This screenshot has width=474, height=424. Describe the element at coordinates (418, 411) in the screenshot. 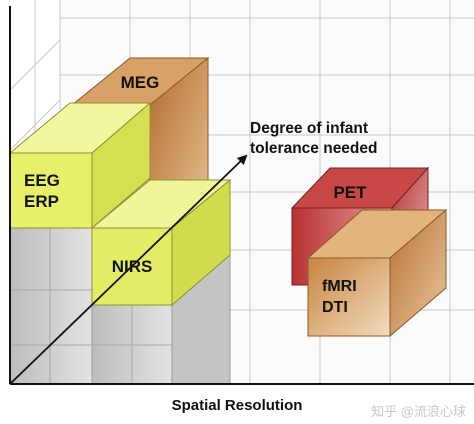

I see `watermark: 知乎 @流浪心球` at that location.